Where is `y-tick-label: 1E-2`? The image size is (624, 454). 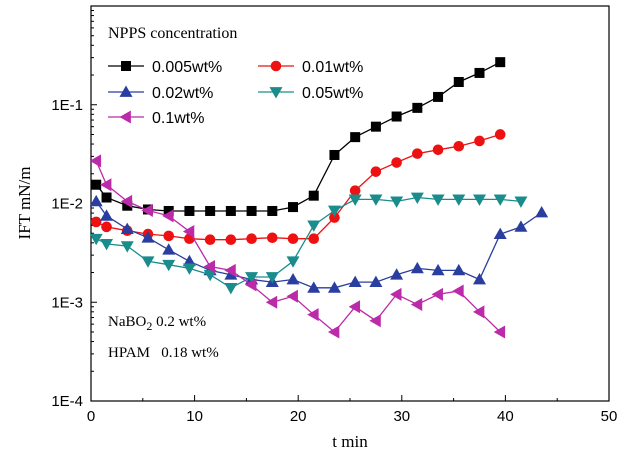
y-tick-label: 1E-2 is located at coordinates (67, 204).